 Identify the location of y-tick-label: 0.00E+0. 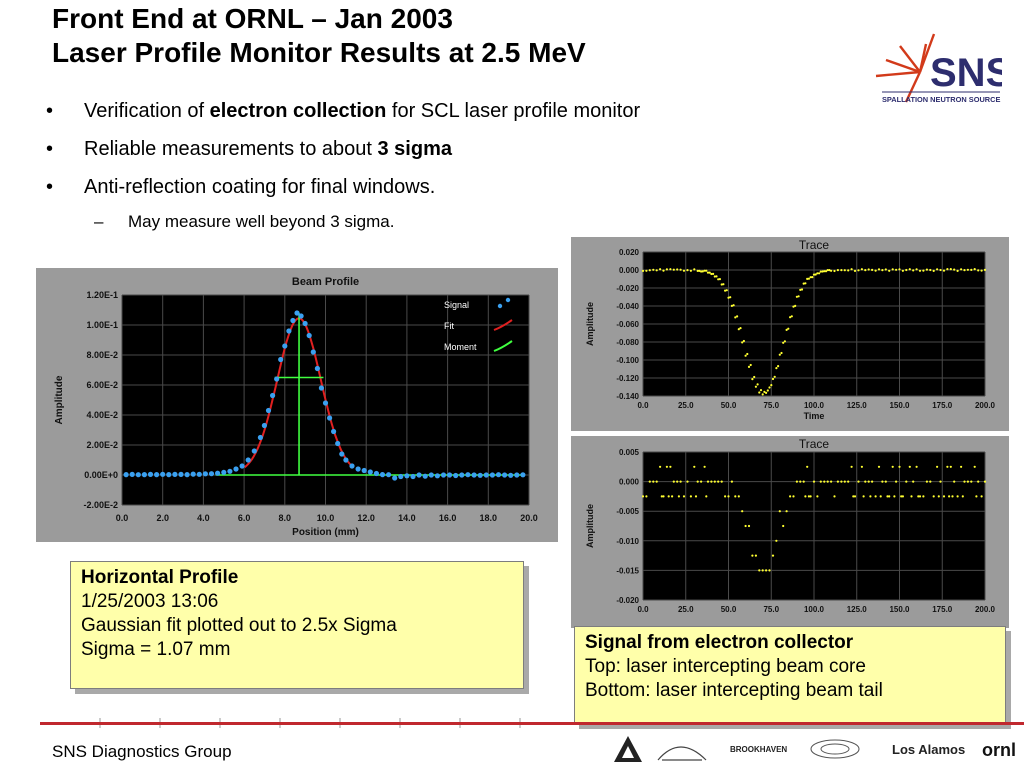
(101, 475).